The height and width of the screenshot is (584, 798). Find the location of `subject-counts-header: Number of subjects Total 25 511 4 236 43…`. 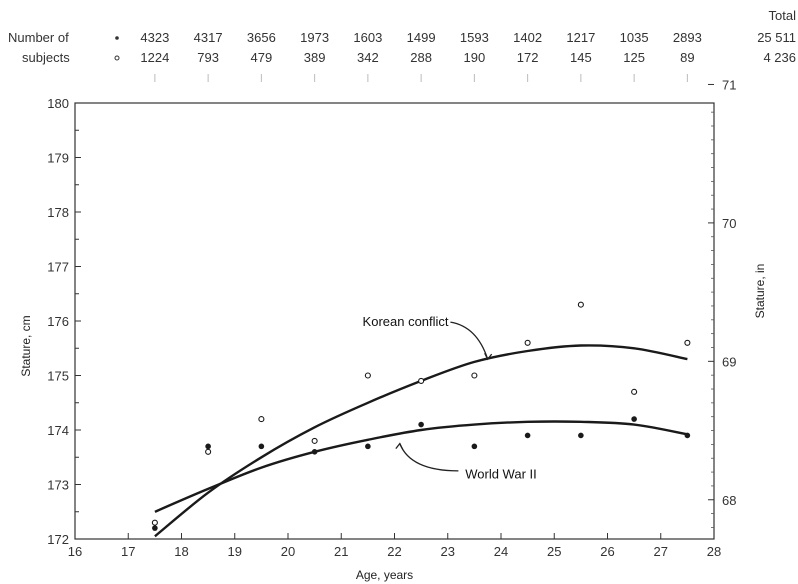

subject-counts-header: Number of subjects Total 25 511 4 236 43… is located at coordinates (402, 45).